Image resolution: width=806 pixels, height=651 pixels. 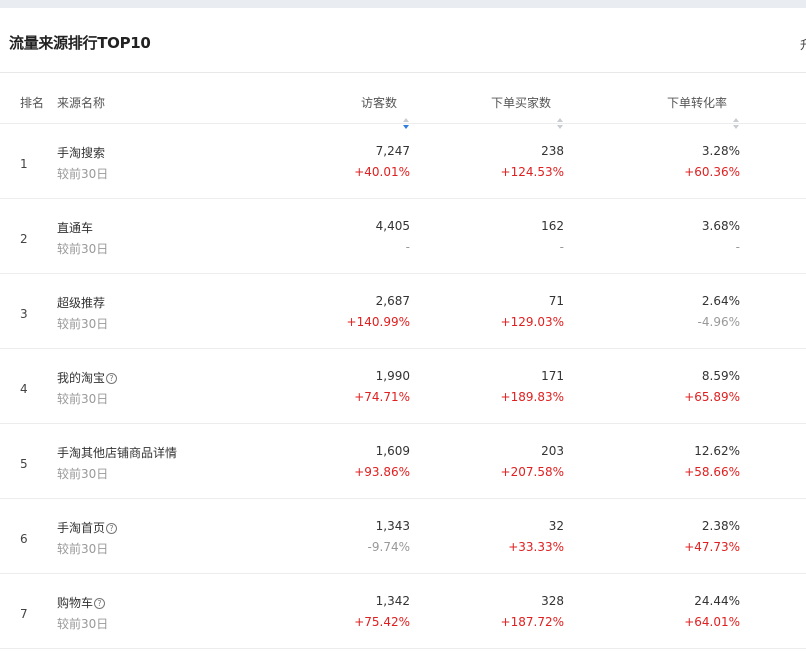 What do you see at coordinates (392, 226) in the screenshot?
I see `visitors-value: 4,405` at bounding box center [392, 226].